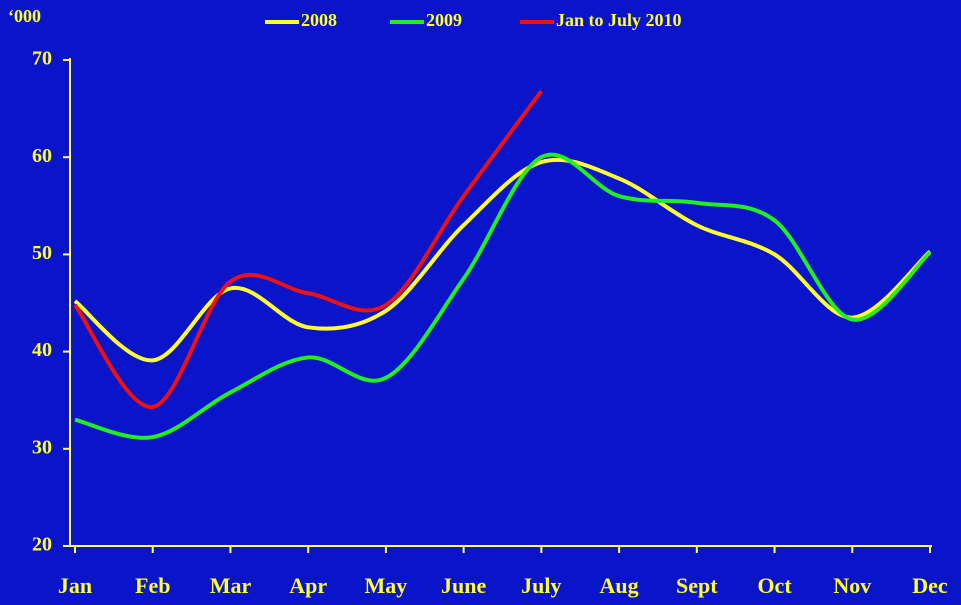  What do you see at coordinates (386, 585) in the screenshot?
I see `x-tick-label: May` at bounding box center [386, 585].